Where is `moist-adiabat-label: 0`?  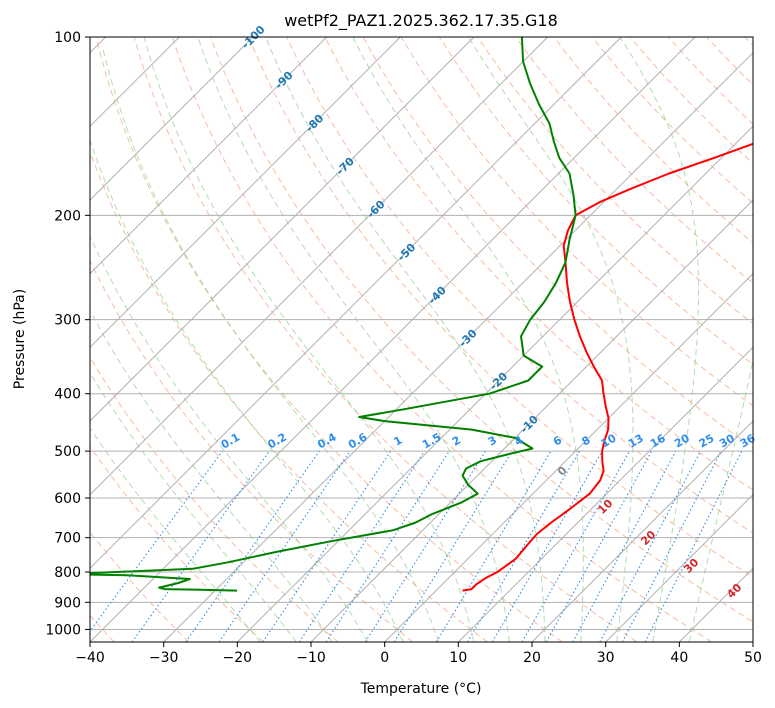 moist-adiabat-label: 0 is located at coordinates (562, 471).